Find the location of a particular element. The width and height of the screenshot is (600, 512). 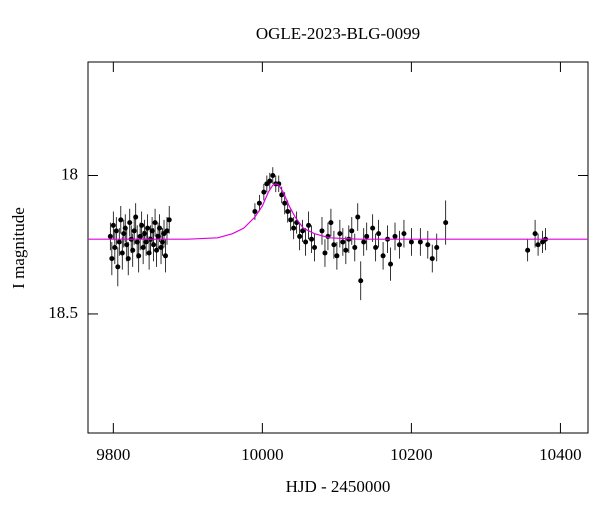

chart-title: OGLE-2023-BLG-0099 is located at coordinates (338, 33).